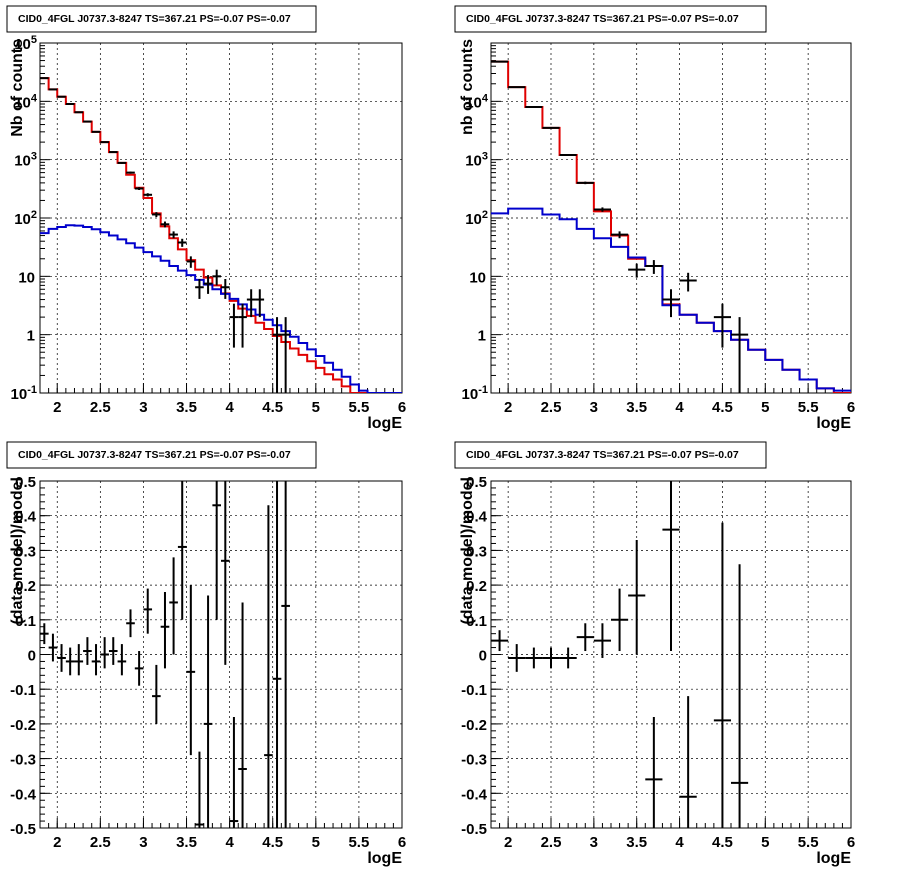  I want to click on y-tick-label: -0.1, so click(474, 690).